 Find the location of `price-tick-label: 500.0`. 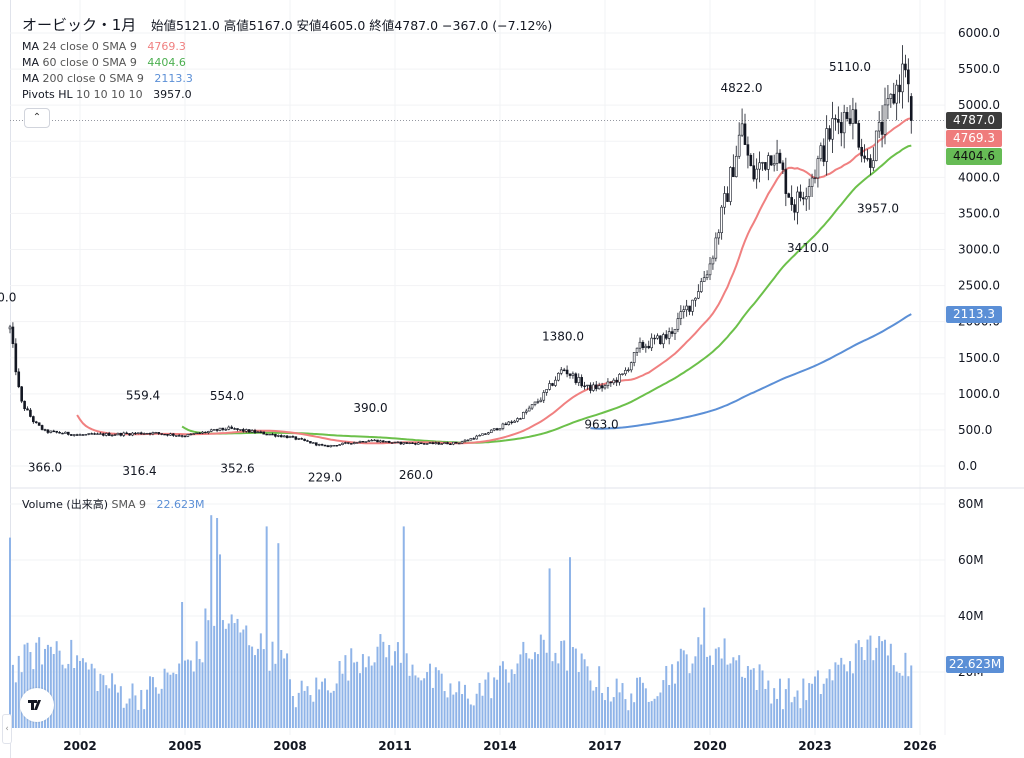

price-tick-label: 500.0 is located at coordinates (975, 430).